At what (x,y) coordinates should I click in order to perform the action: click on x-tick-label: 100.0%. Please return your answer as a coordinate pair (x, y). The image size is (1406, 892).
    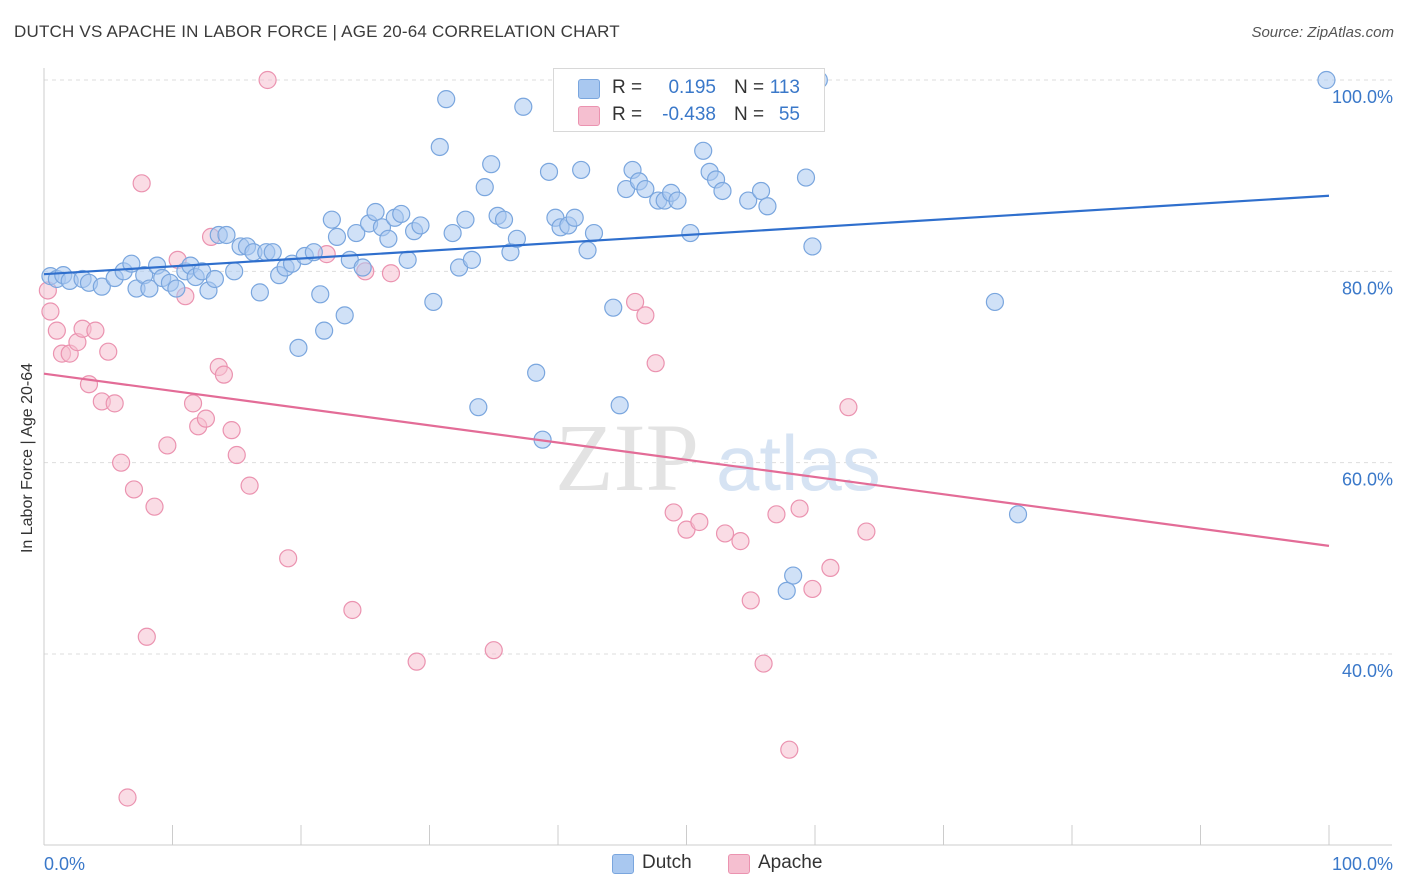
    Looking at the image, I should click on (1362, 864).